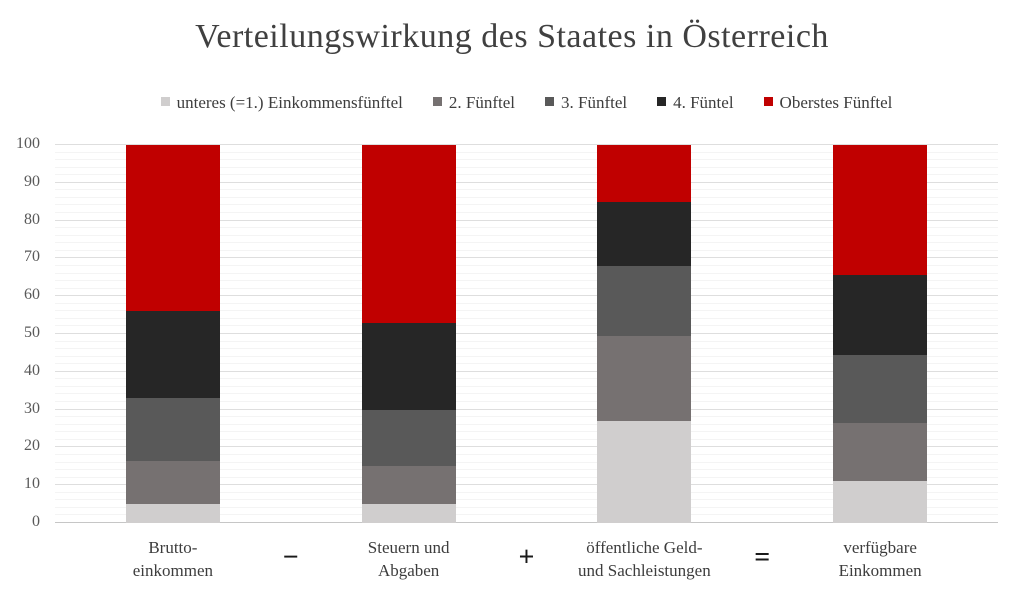 The height and width of the screenshot is (595, 1024). What do you see at coordinates (32, 408) in the screenshot?
I see `y-tick-label: 30` at bounding box center [32, 408].